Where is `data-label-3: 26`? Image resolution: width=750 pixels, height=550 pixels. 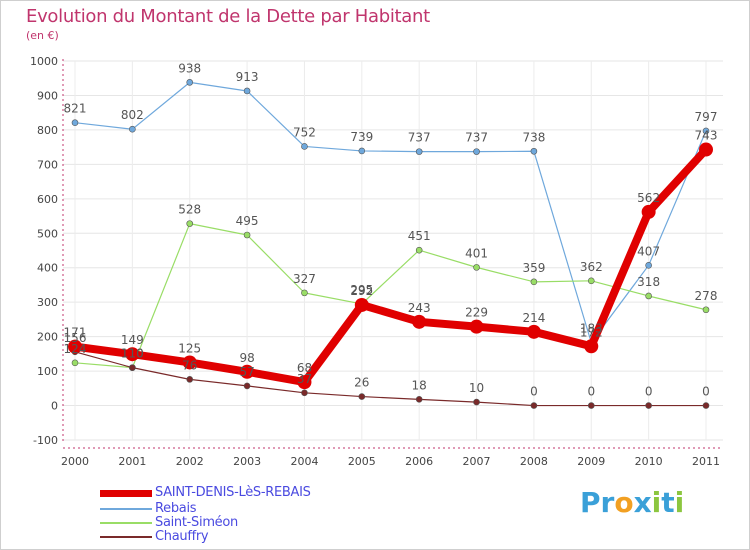 data-label-3: 26 is located at coordinates (361, 383).